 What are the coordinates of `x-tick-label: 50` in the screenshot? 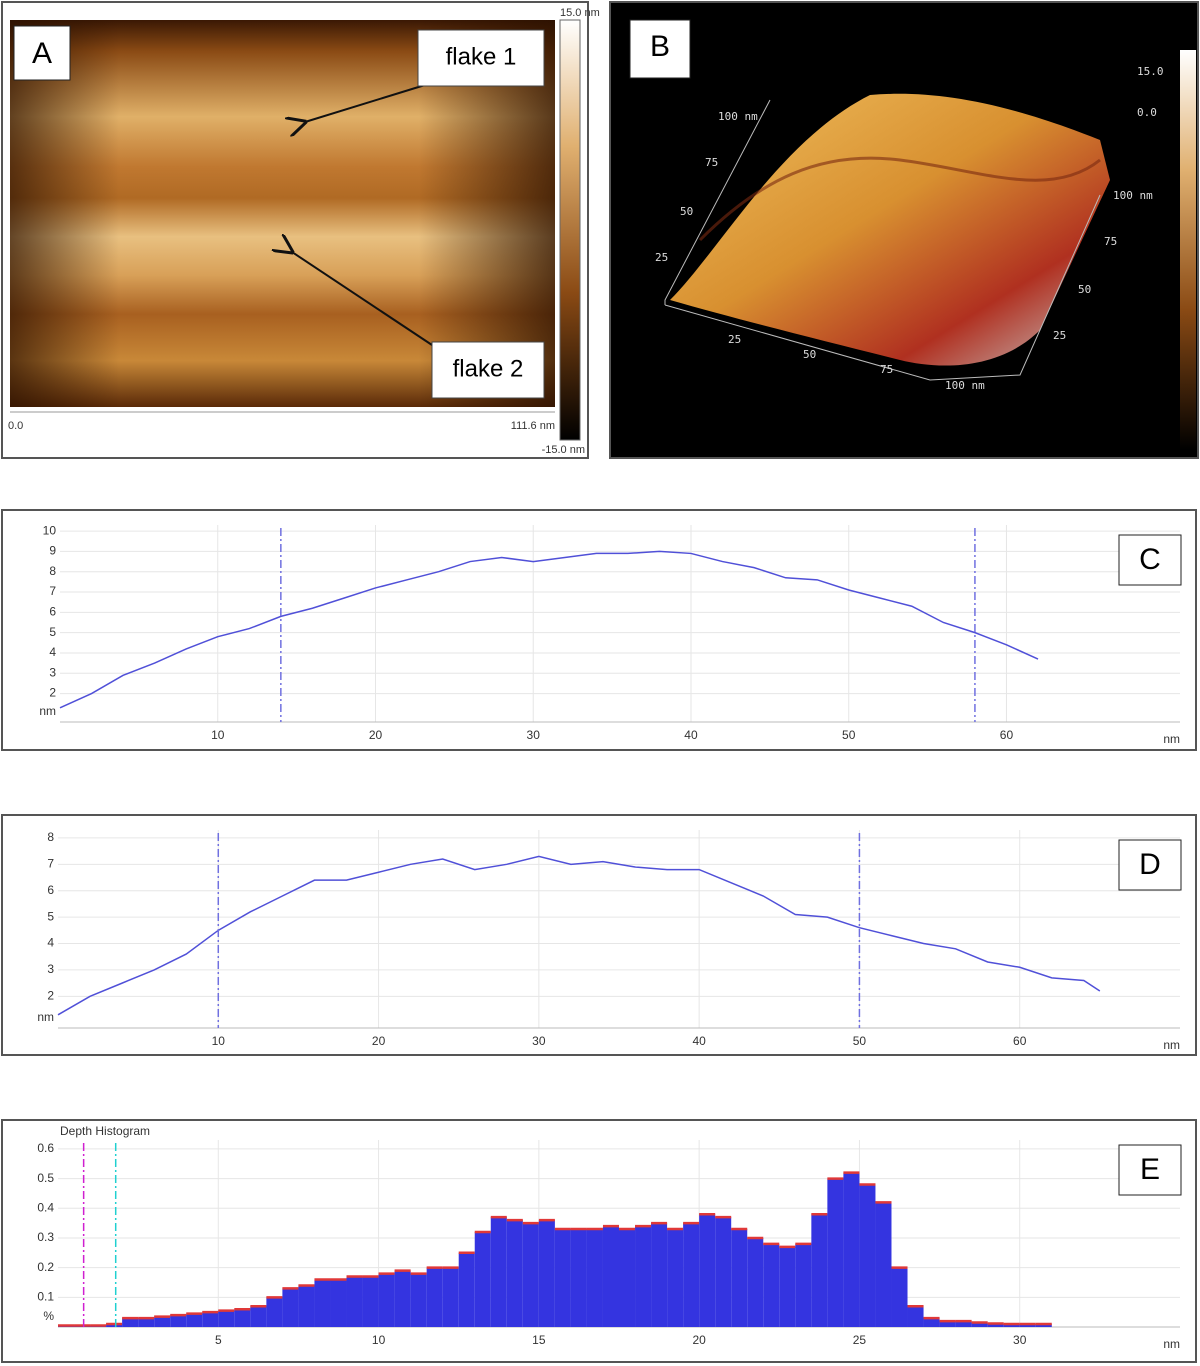 It's located at (860, 1041).